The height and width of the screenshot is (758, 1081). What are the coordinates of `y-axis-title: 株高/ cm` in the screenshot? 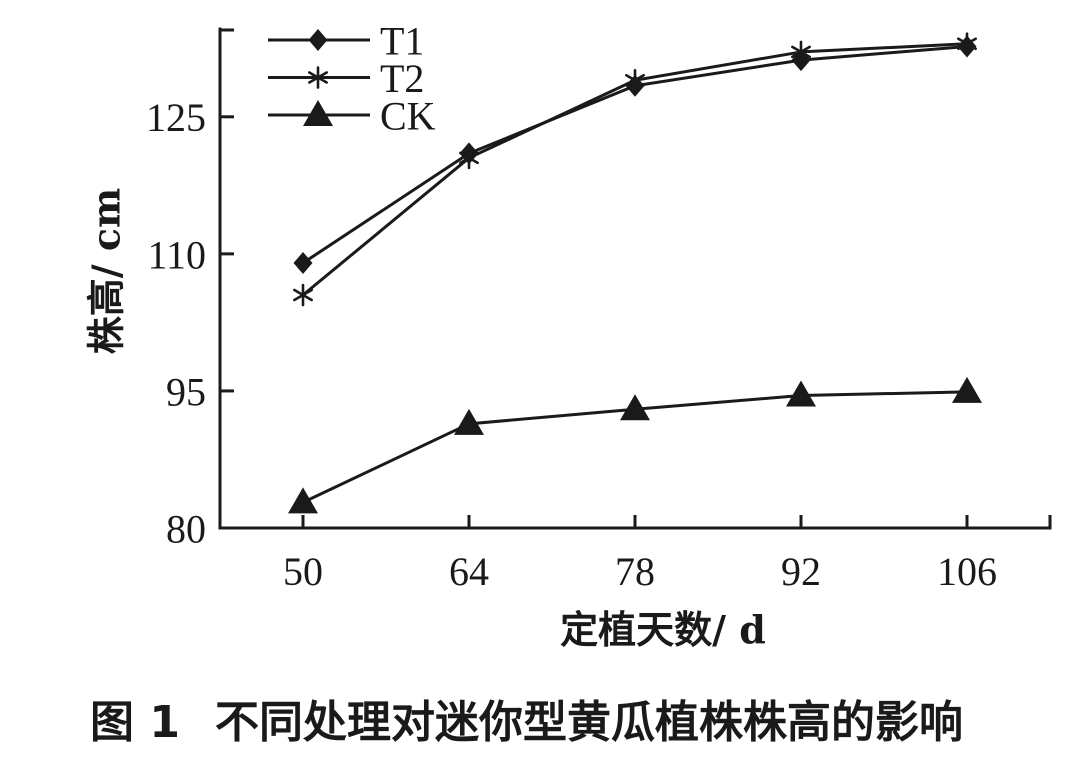 It's located at (106, 271).